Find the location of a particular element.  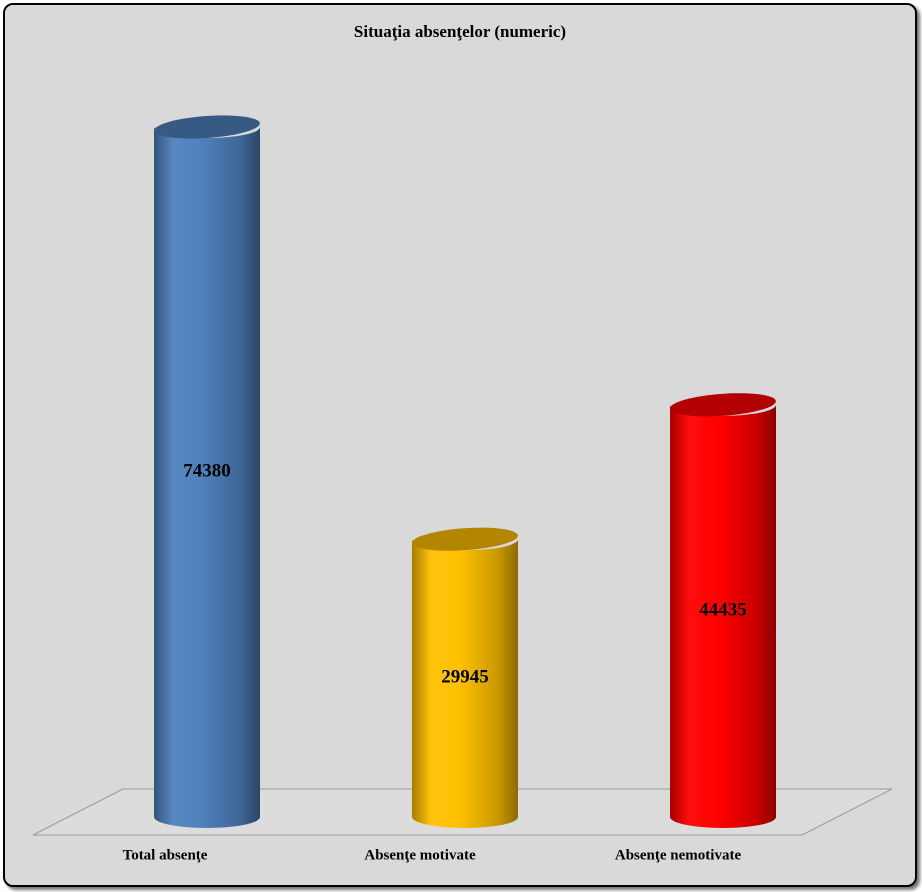

bar-value-label: 44435 is located at coordinates (723, 609).